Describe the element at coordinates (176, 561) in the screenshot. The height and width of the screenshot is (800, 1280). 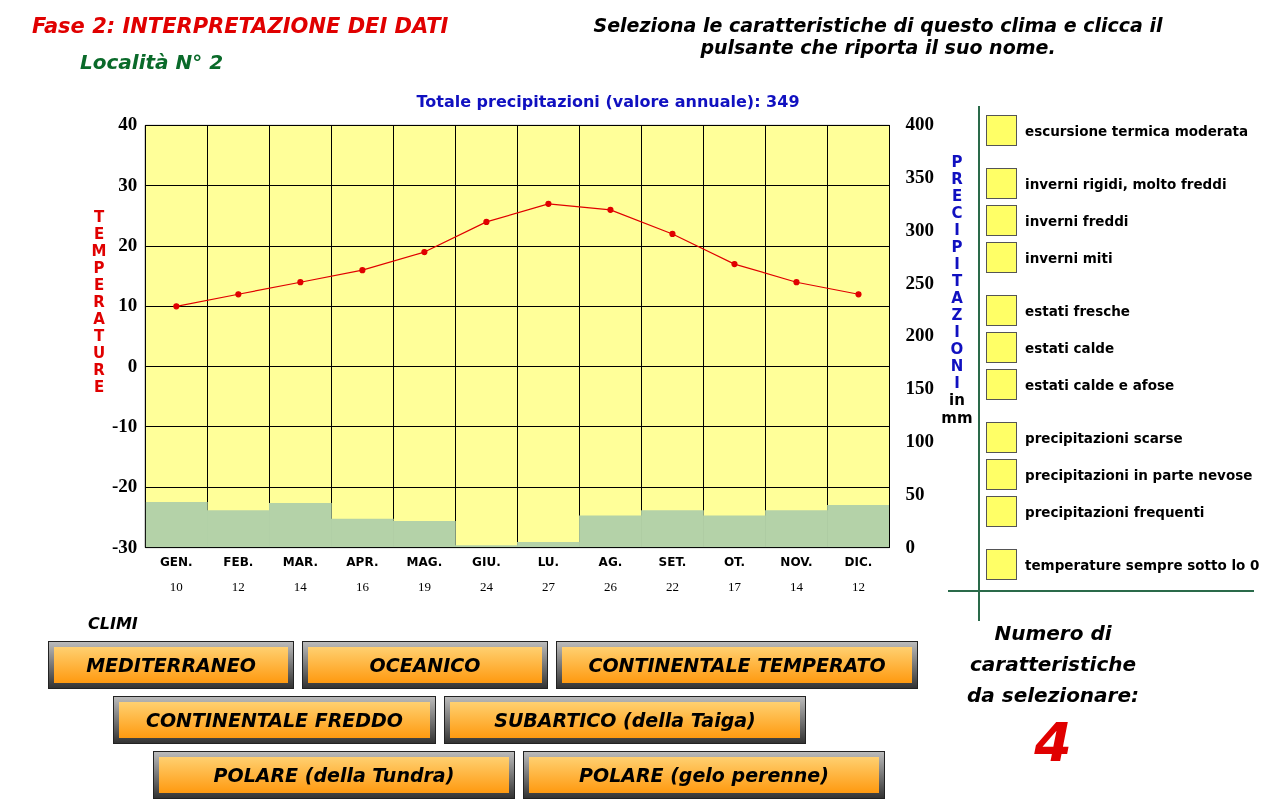
I see `x-tick-label: GEN.` at that location.